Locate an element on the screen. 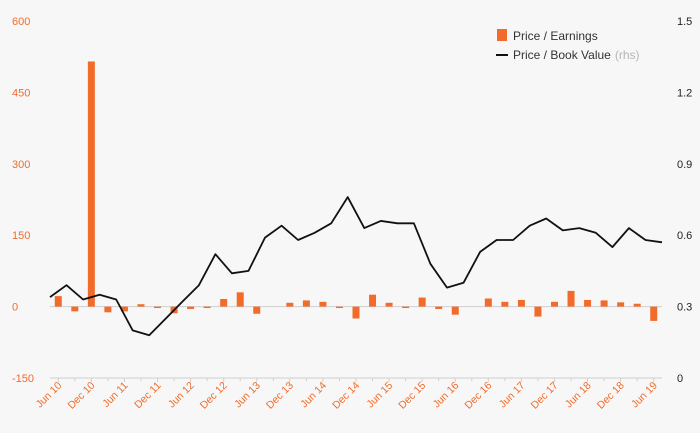 Image resolution: width=700 pixels, height=433 pixels. x-tick-label: Dec 13 is located at coordinates (280, 396).